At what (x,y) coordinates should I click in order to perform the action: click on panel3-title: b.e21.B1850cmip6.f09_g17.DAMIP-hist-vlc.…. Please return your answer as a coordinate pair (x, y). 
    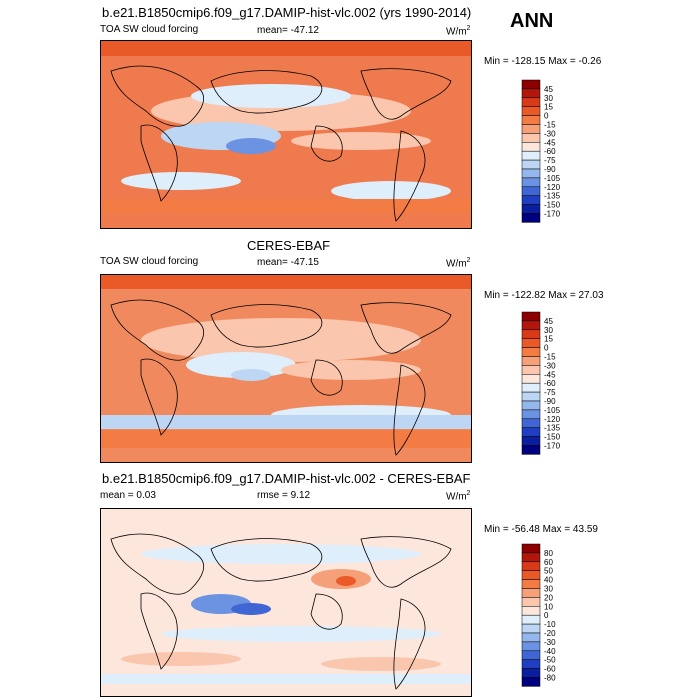
    Looking at the image, I should click on (286, 478).